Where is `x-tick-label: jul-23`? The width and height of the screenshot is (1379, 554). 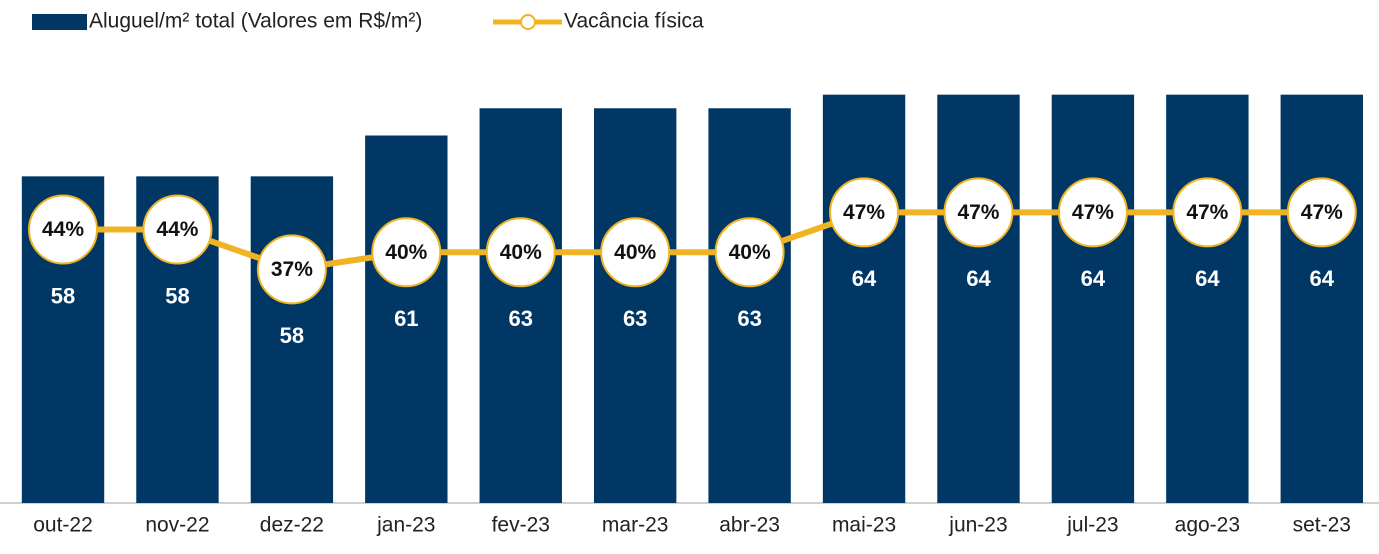
x-tick-label: jul-23 is located at coordinates (1092, 525).